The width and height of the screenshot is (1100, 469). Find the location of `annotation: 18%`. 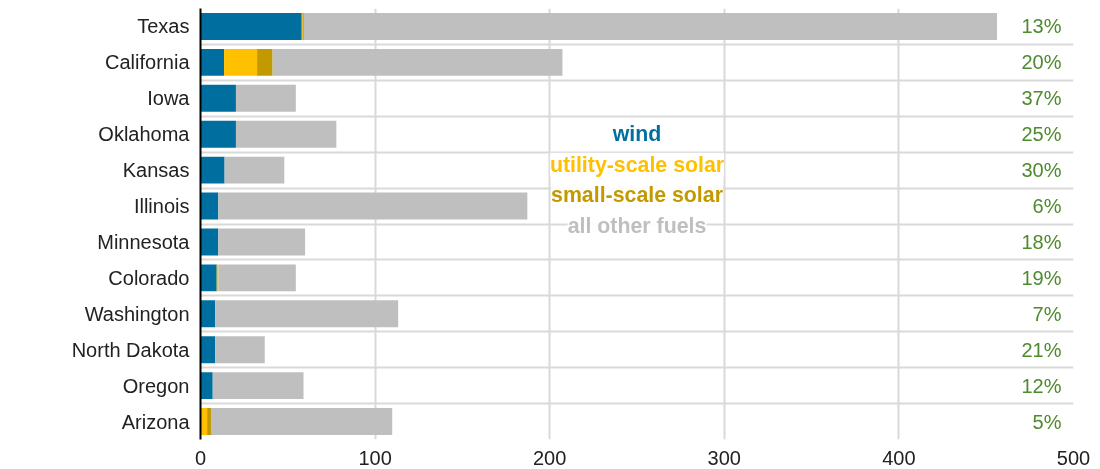

annotation: 18% is located at coordinates (1041, 241).